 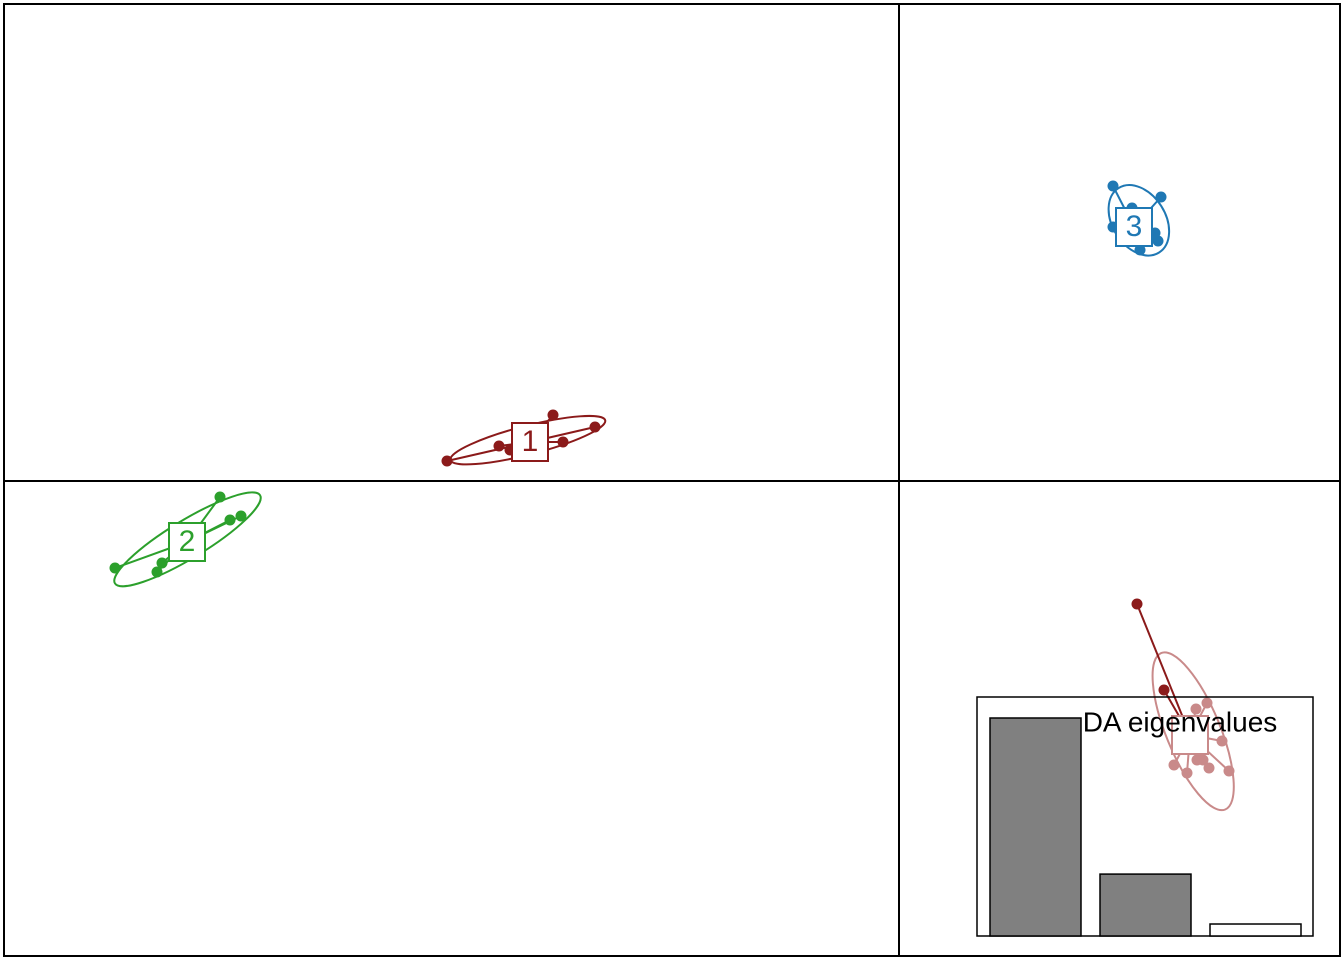 I want to click on inset-title: DA eigenvalues, so click(x=1180, y=721).